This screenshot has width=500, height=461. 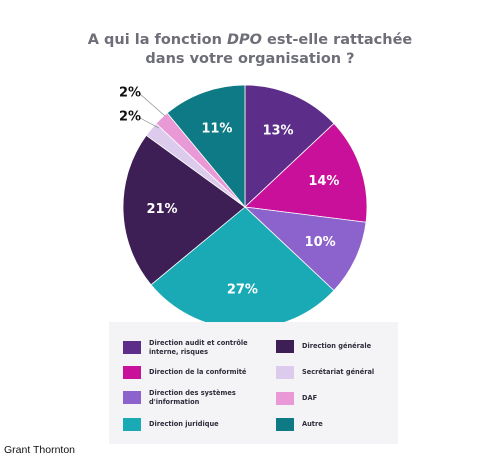 I want to click on pie-slice-label-7: 11%, so click(x=216, y=128).